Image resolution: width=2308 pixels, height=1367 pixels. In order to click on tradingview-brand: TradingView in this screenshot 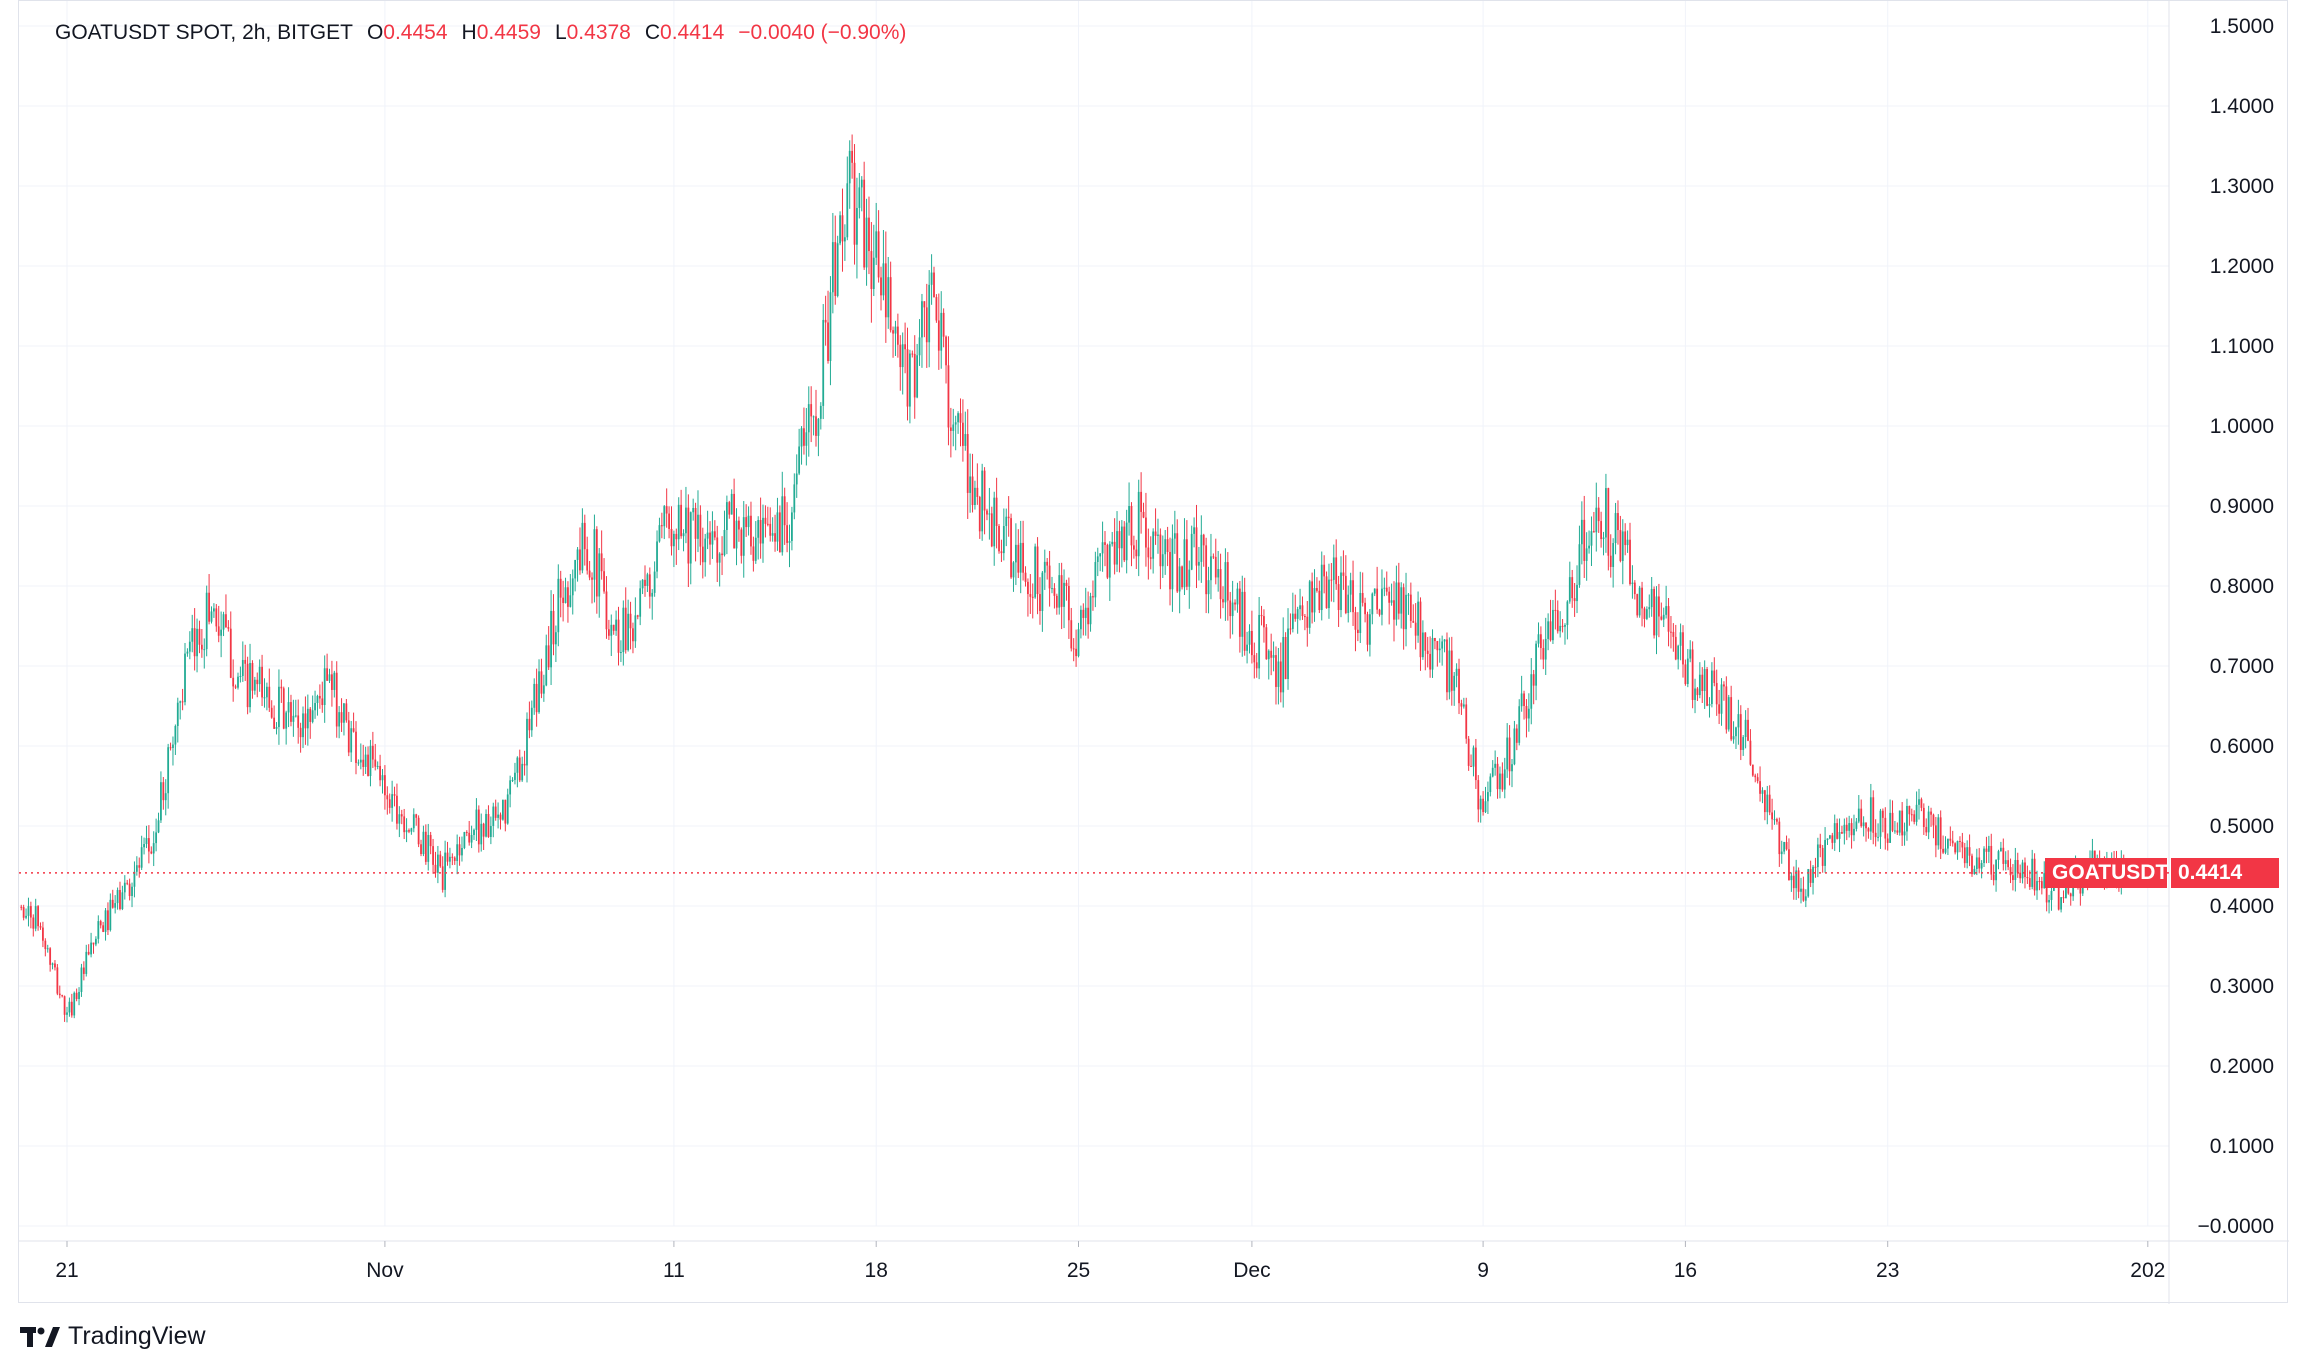, I will do `click(113, 1336)`.